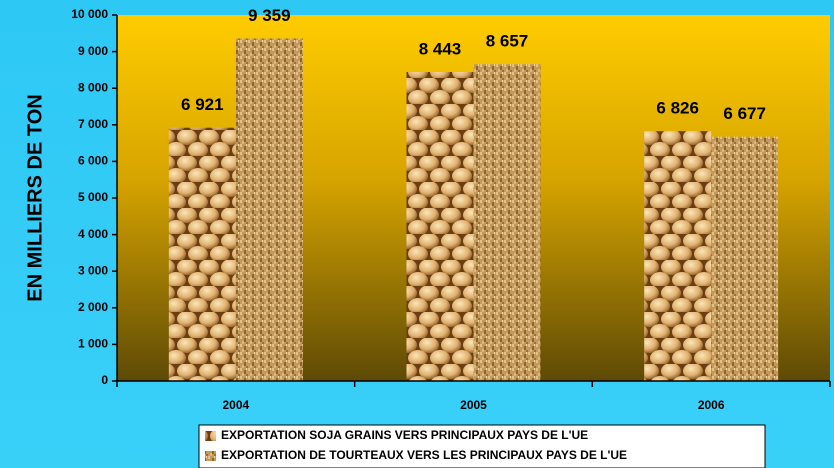  What do you see at coordinates (482, 446) in the screenshot?
I see `legend` at bounding box center [482, 446].